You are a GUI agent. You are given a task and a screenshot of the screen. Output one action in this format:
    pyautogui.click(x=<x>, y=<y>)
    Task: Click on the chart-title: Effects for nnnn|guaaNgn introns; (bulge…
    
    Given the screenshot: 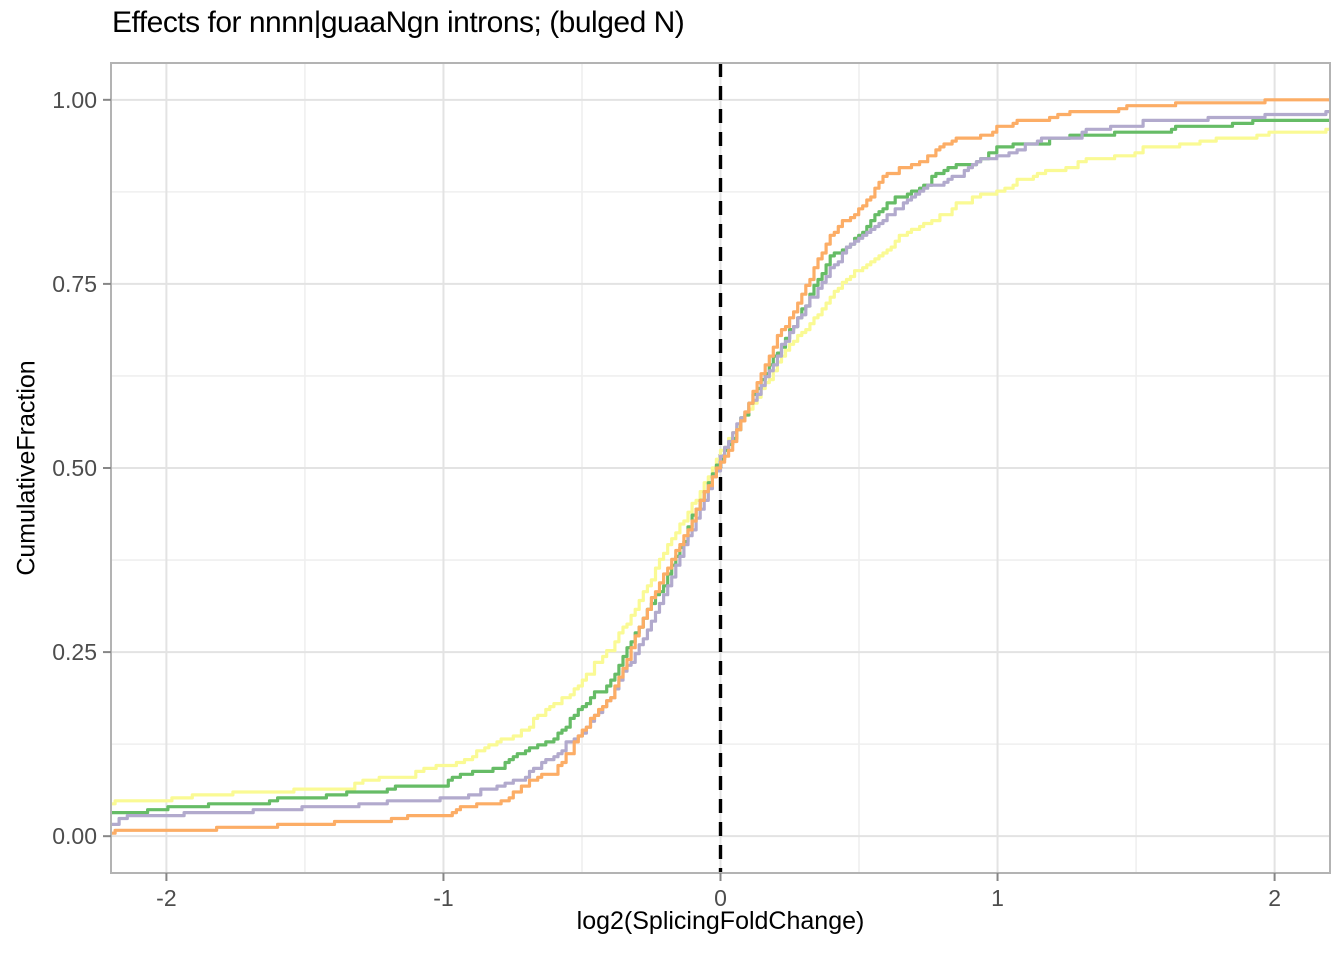 What is the action you would take?
    pyautogui.click(x=398, y=22)
    